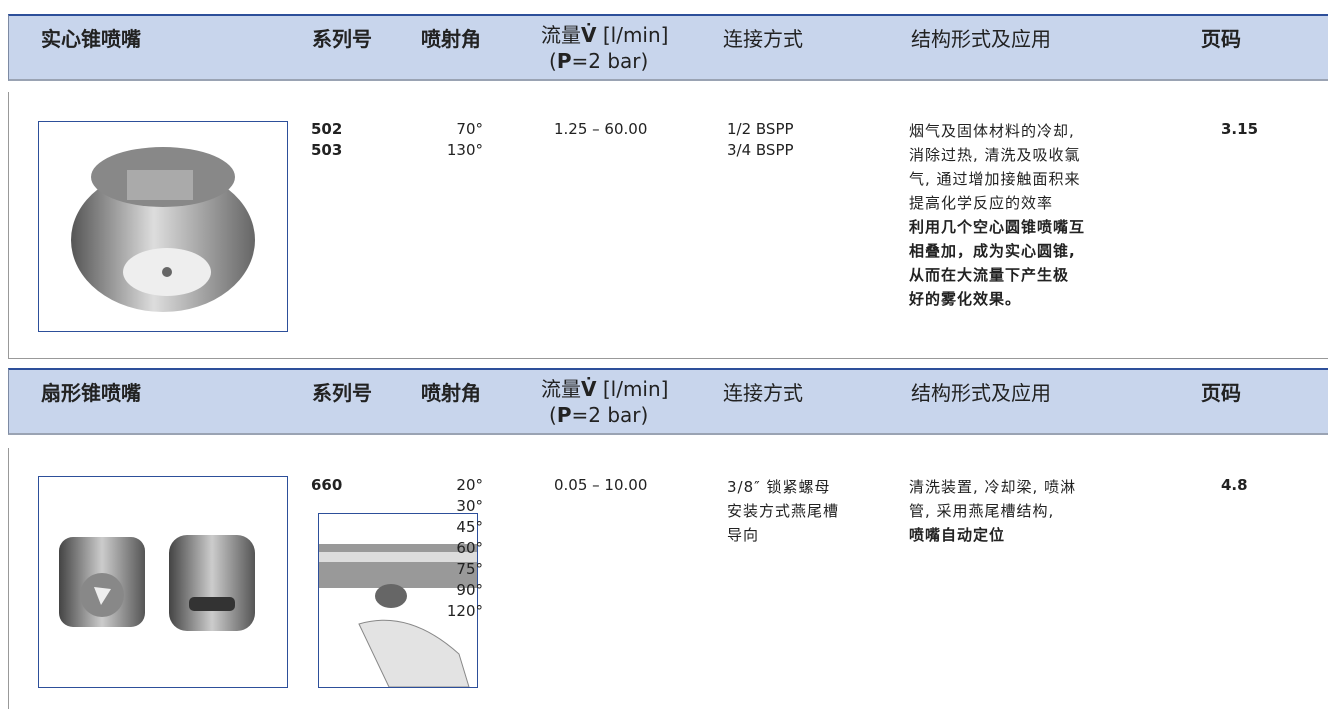 The image size is (1328, 709). Describe the element at coordinates (444, 140) in the screenshot. I see `cell-angles: 70° 130°` at that location.